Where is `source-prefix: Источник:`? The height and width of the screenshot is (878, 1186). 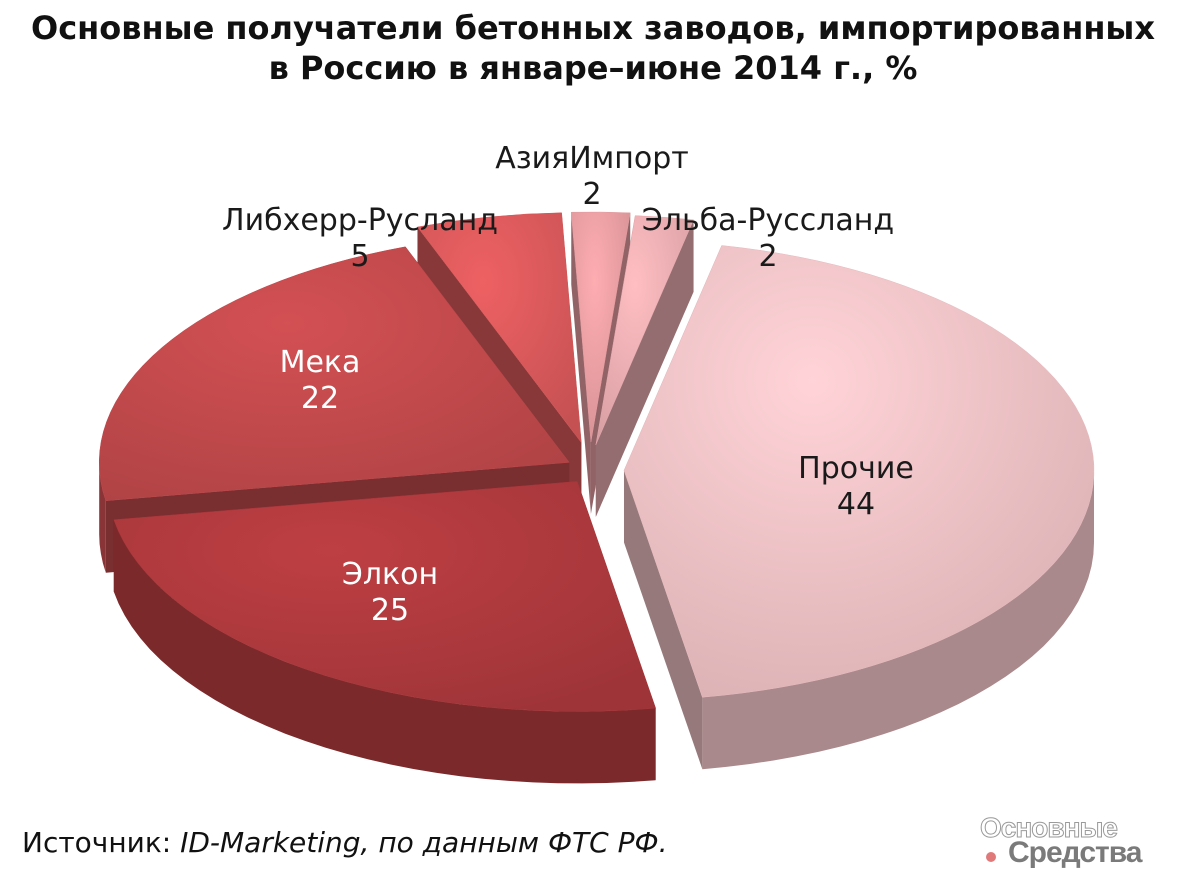 source-prefix: Источник: is located at coordinates (101, 842).